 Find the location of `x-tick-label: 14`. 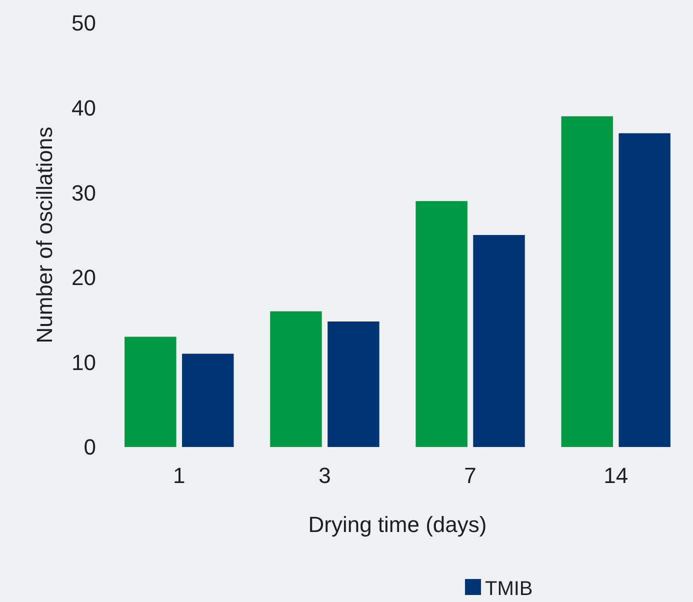

x-tick-label: 14 is located at coordinates (616, 475).